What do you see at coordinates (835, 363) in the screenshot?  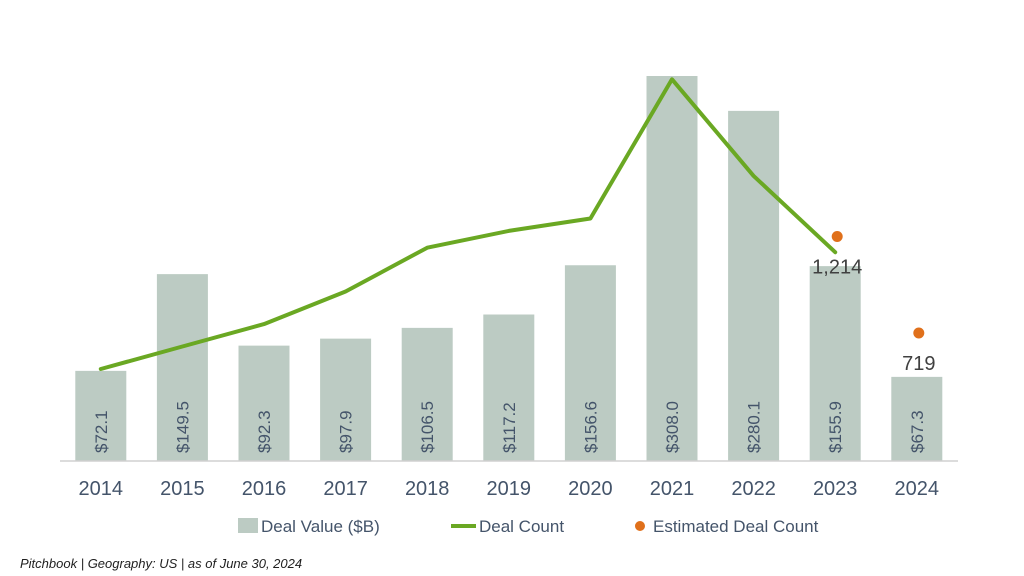 I see `bar-2023` at bounding box center [835, 363].